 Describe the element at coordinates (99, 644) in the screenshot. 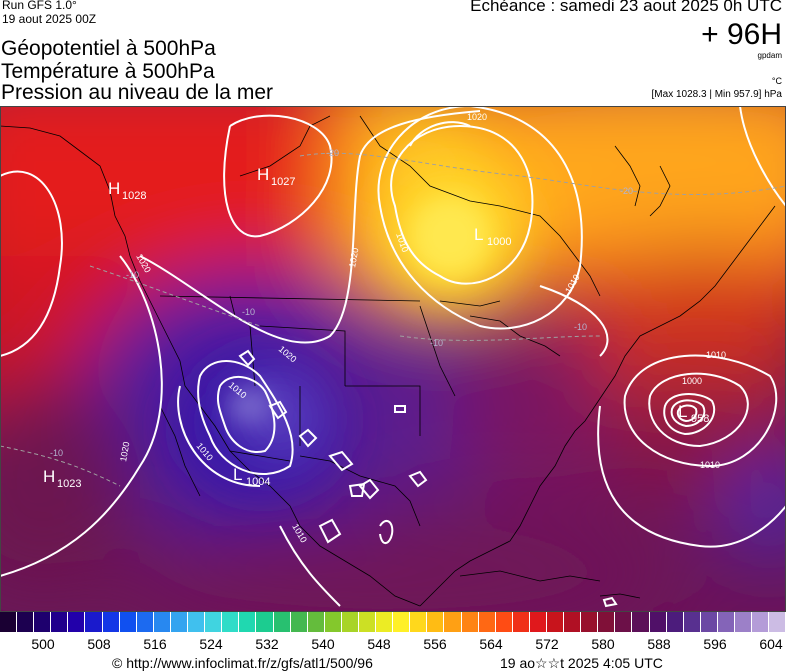

I see `color-scale-tick-label: 508` at that location.